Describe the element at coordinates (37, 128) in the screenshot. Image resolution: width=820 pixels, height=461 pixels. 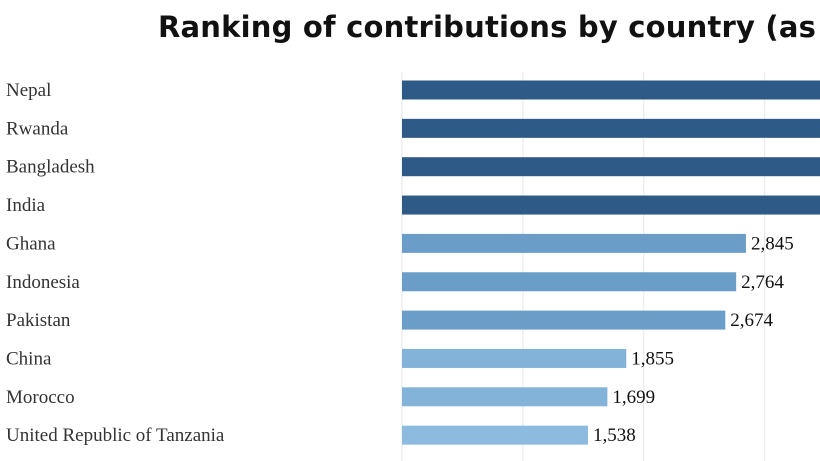
I see `category-label: Rwanda` at that location.